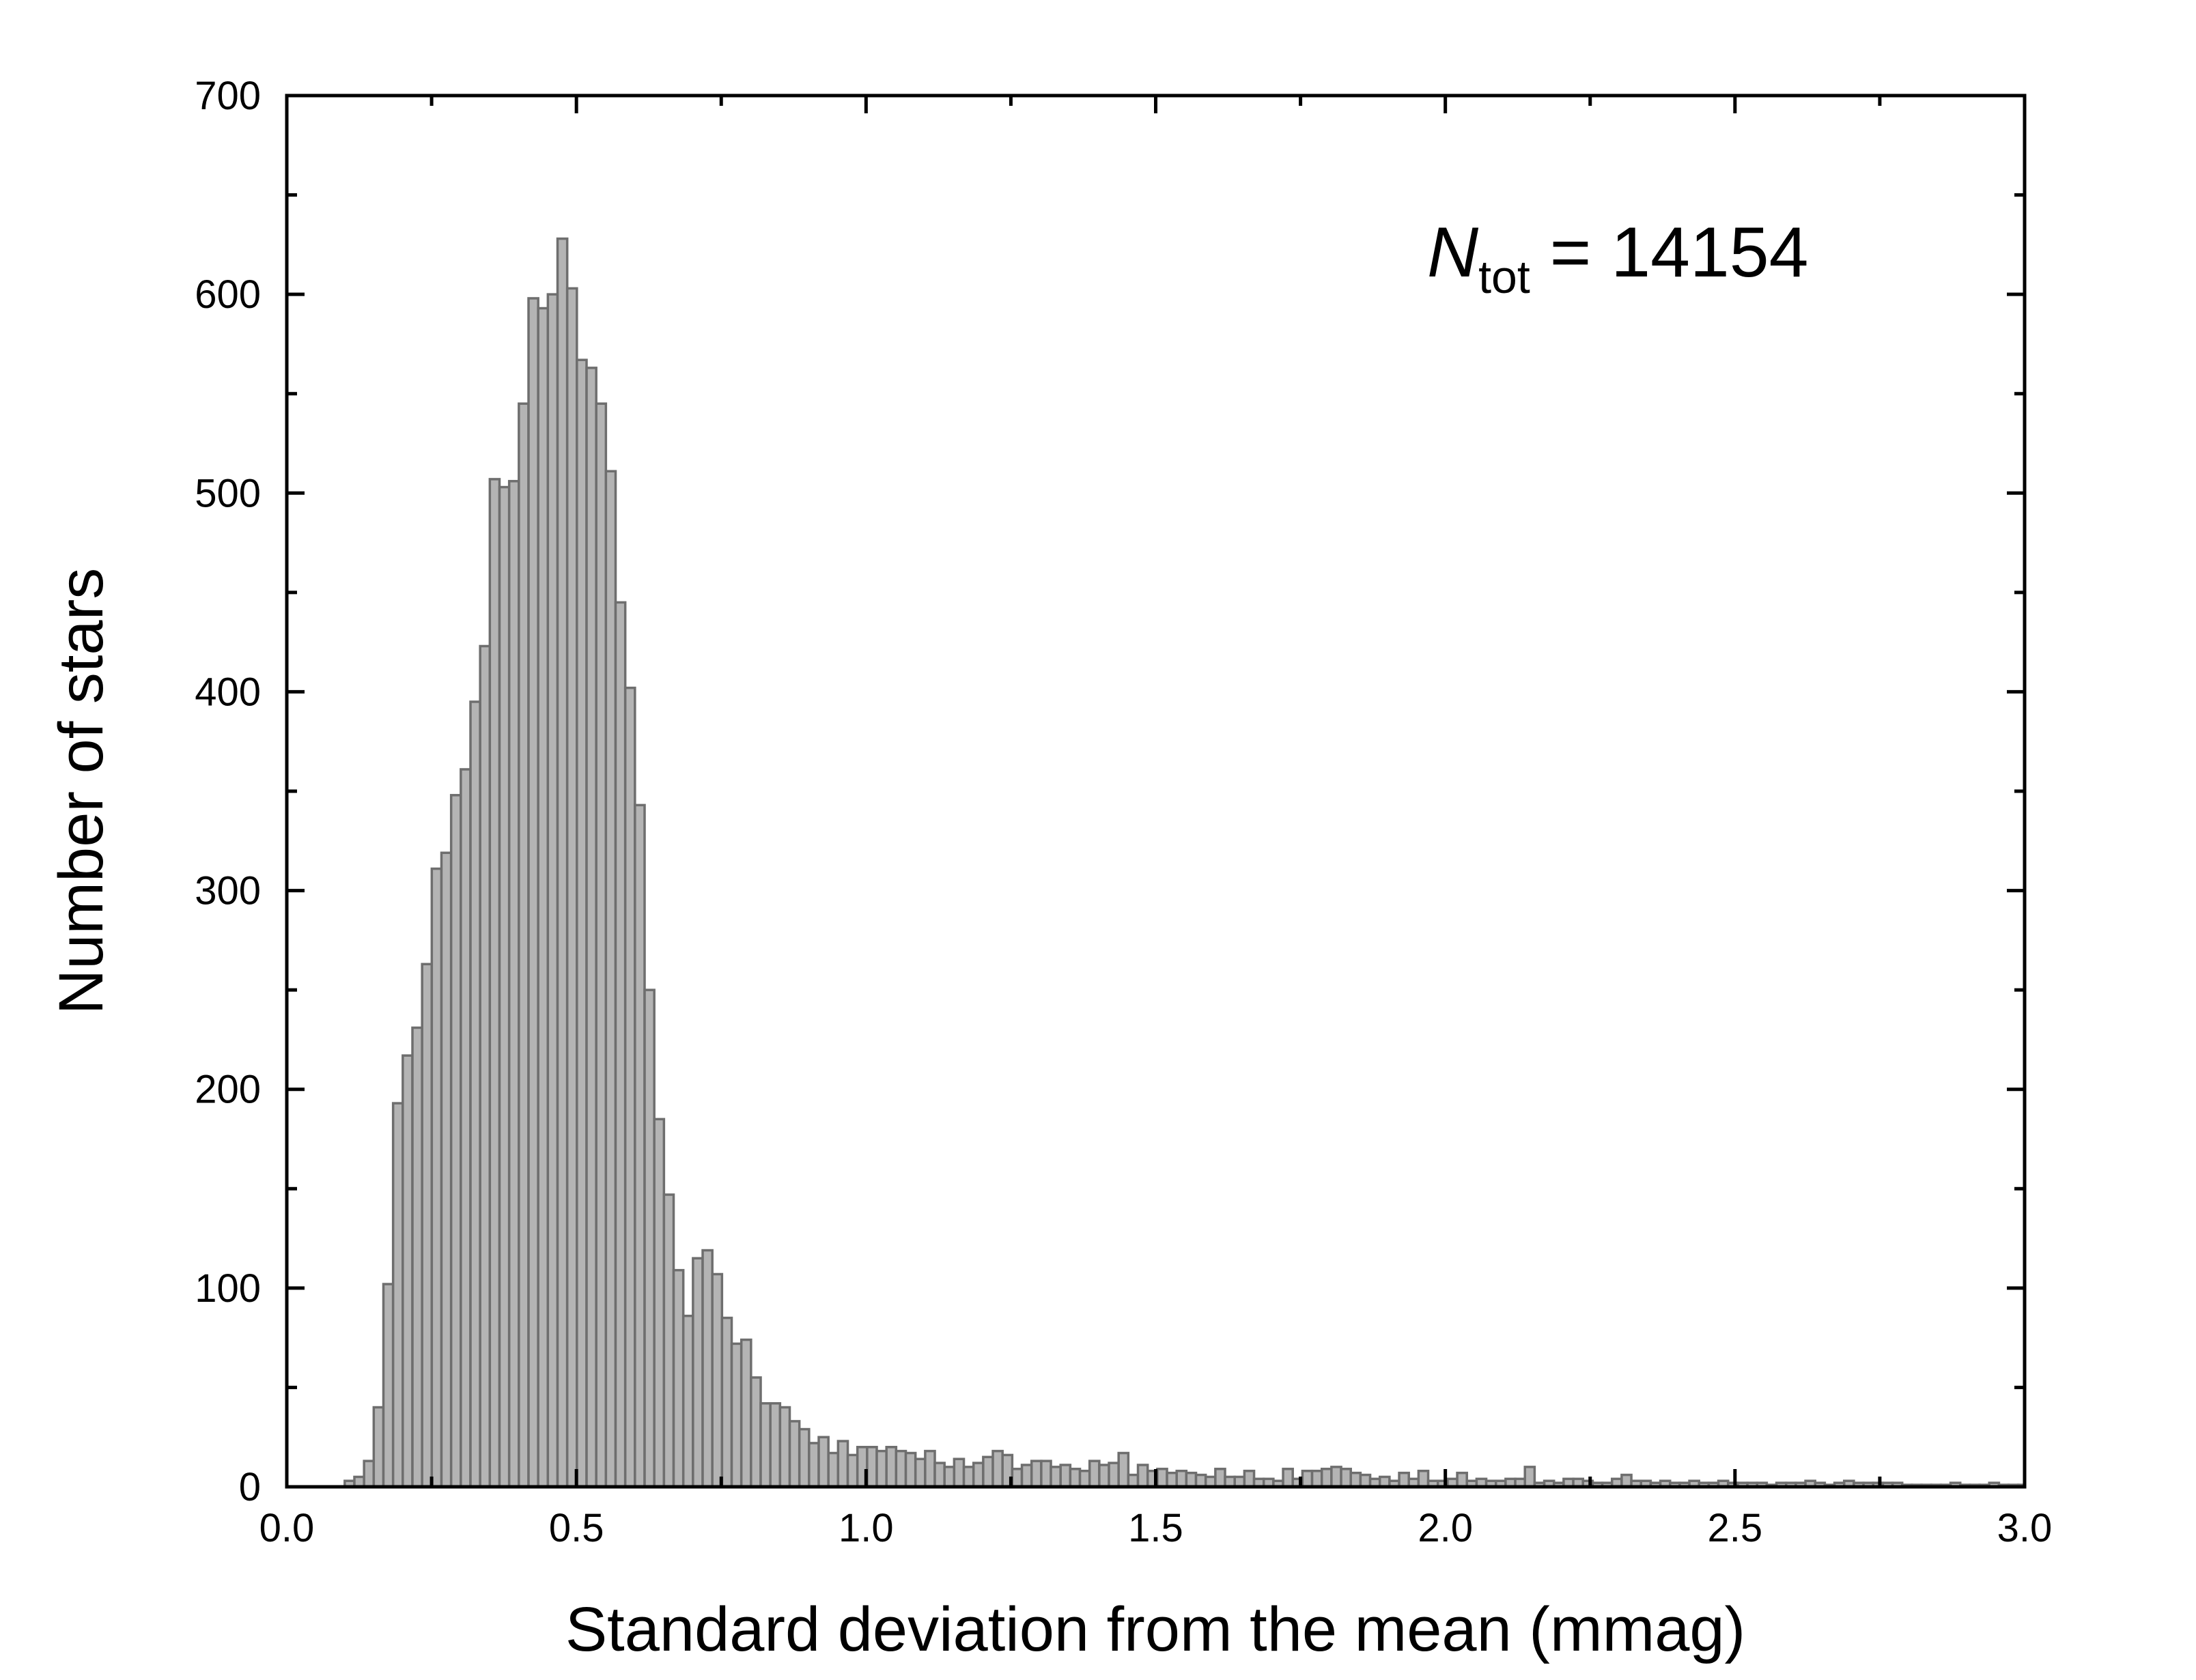  I want to click on y-tick-label: 0, so click(250, 1487).